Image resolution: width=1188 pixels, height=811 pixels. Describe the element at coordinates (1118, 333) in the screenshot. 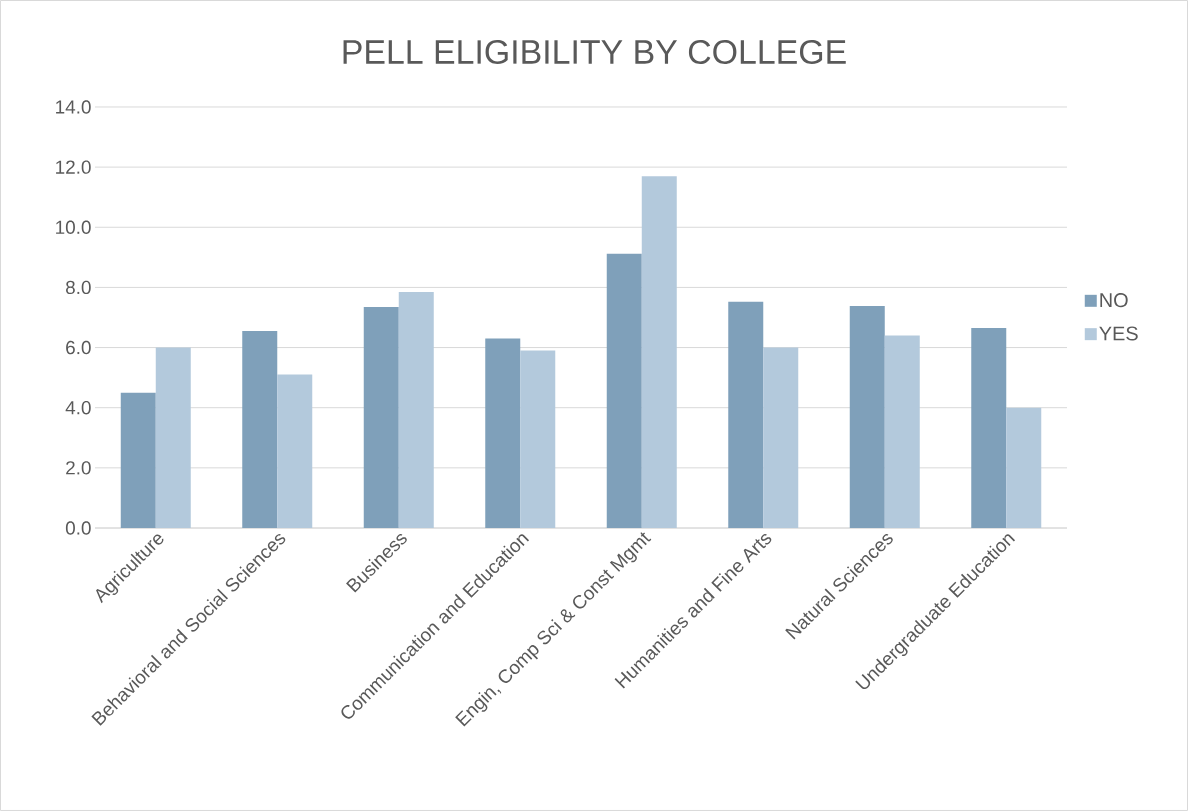

I see `legend-label: YES` at that location.